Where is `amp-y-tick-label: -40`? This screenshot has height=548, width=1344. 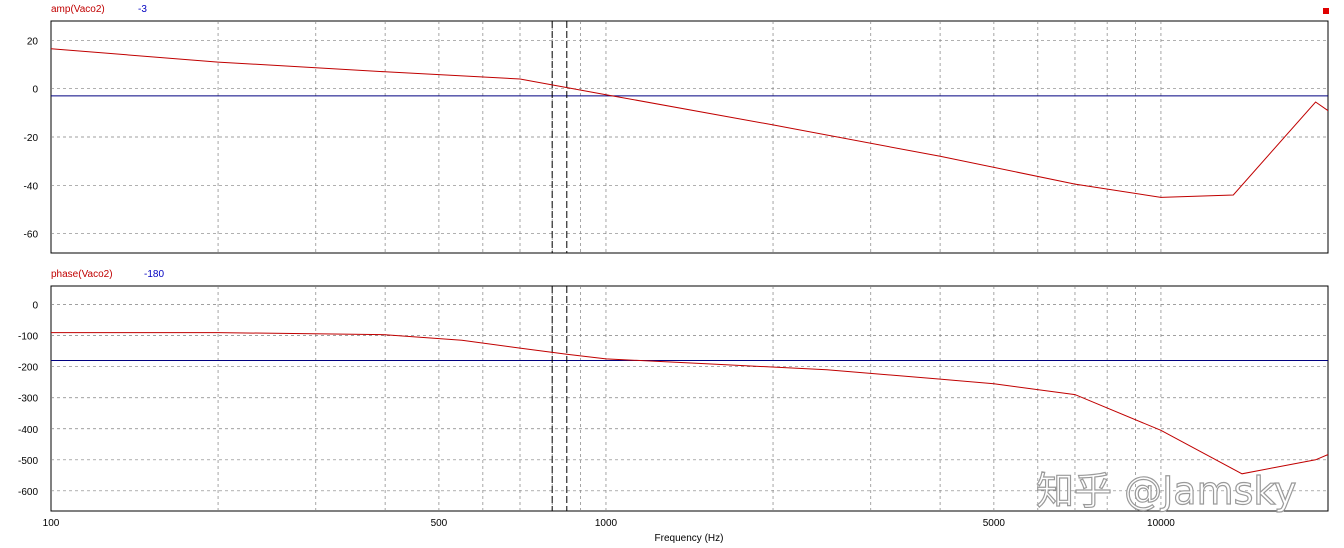
amp-y-tick-label: -40 is located at coordinates (31, 186).